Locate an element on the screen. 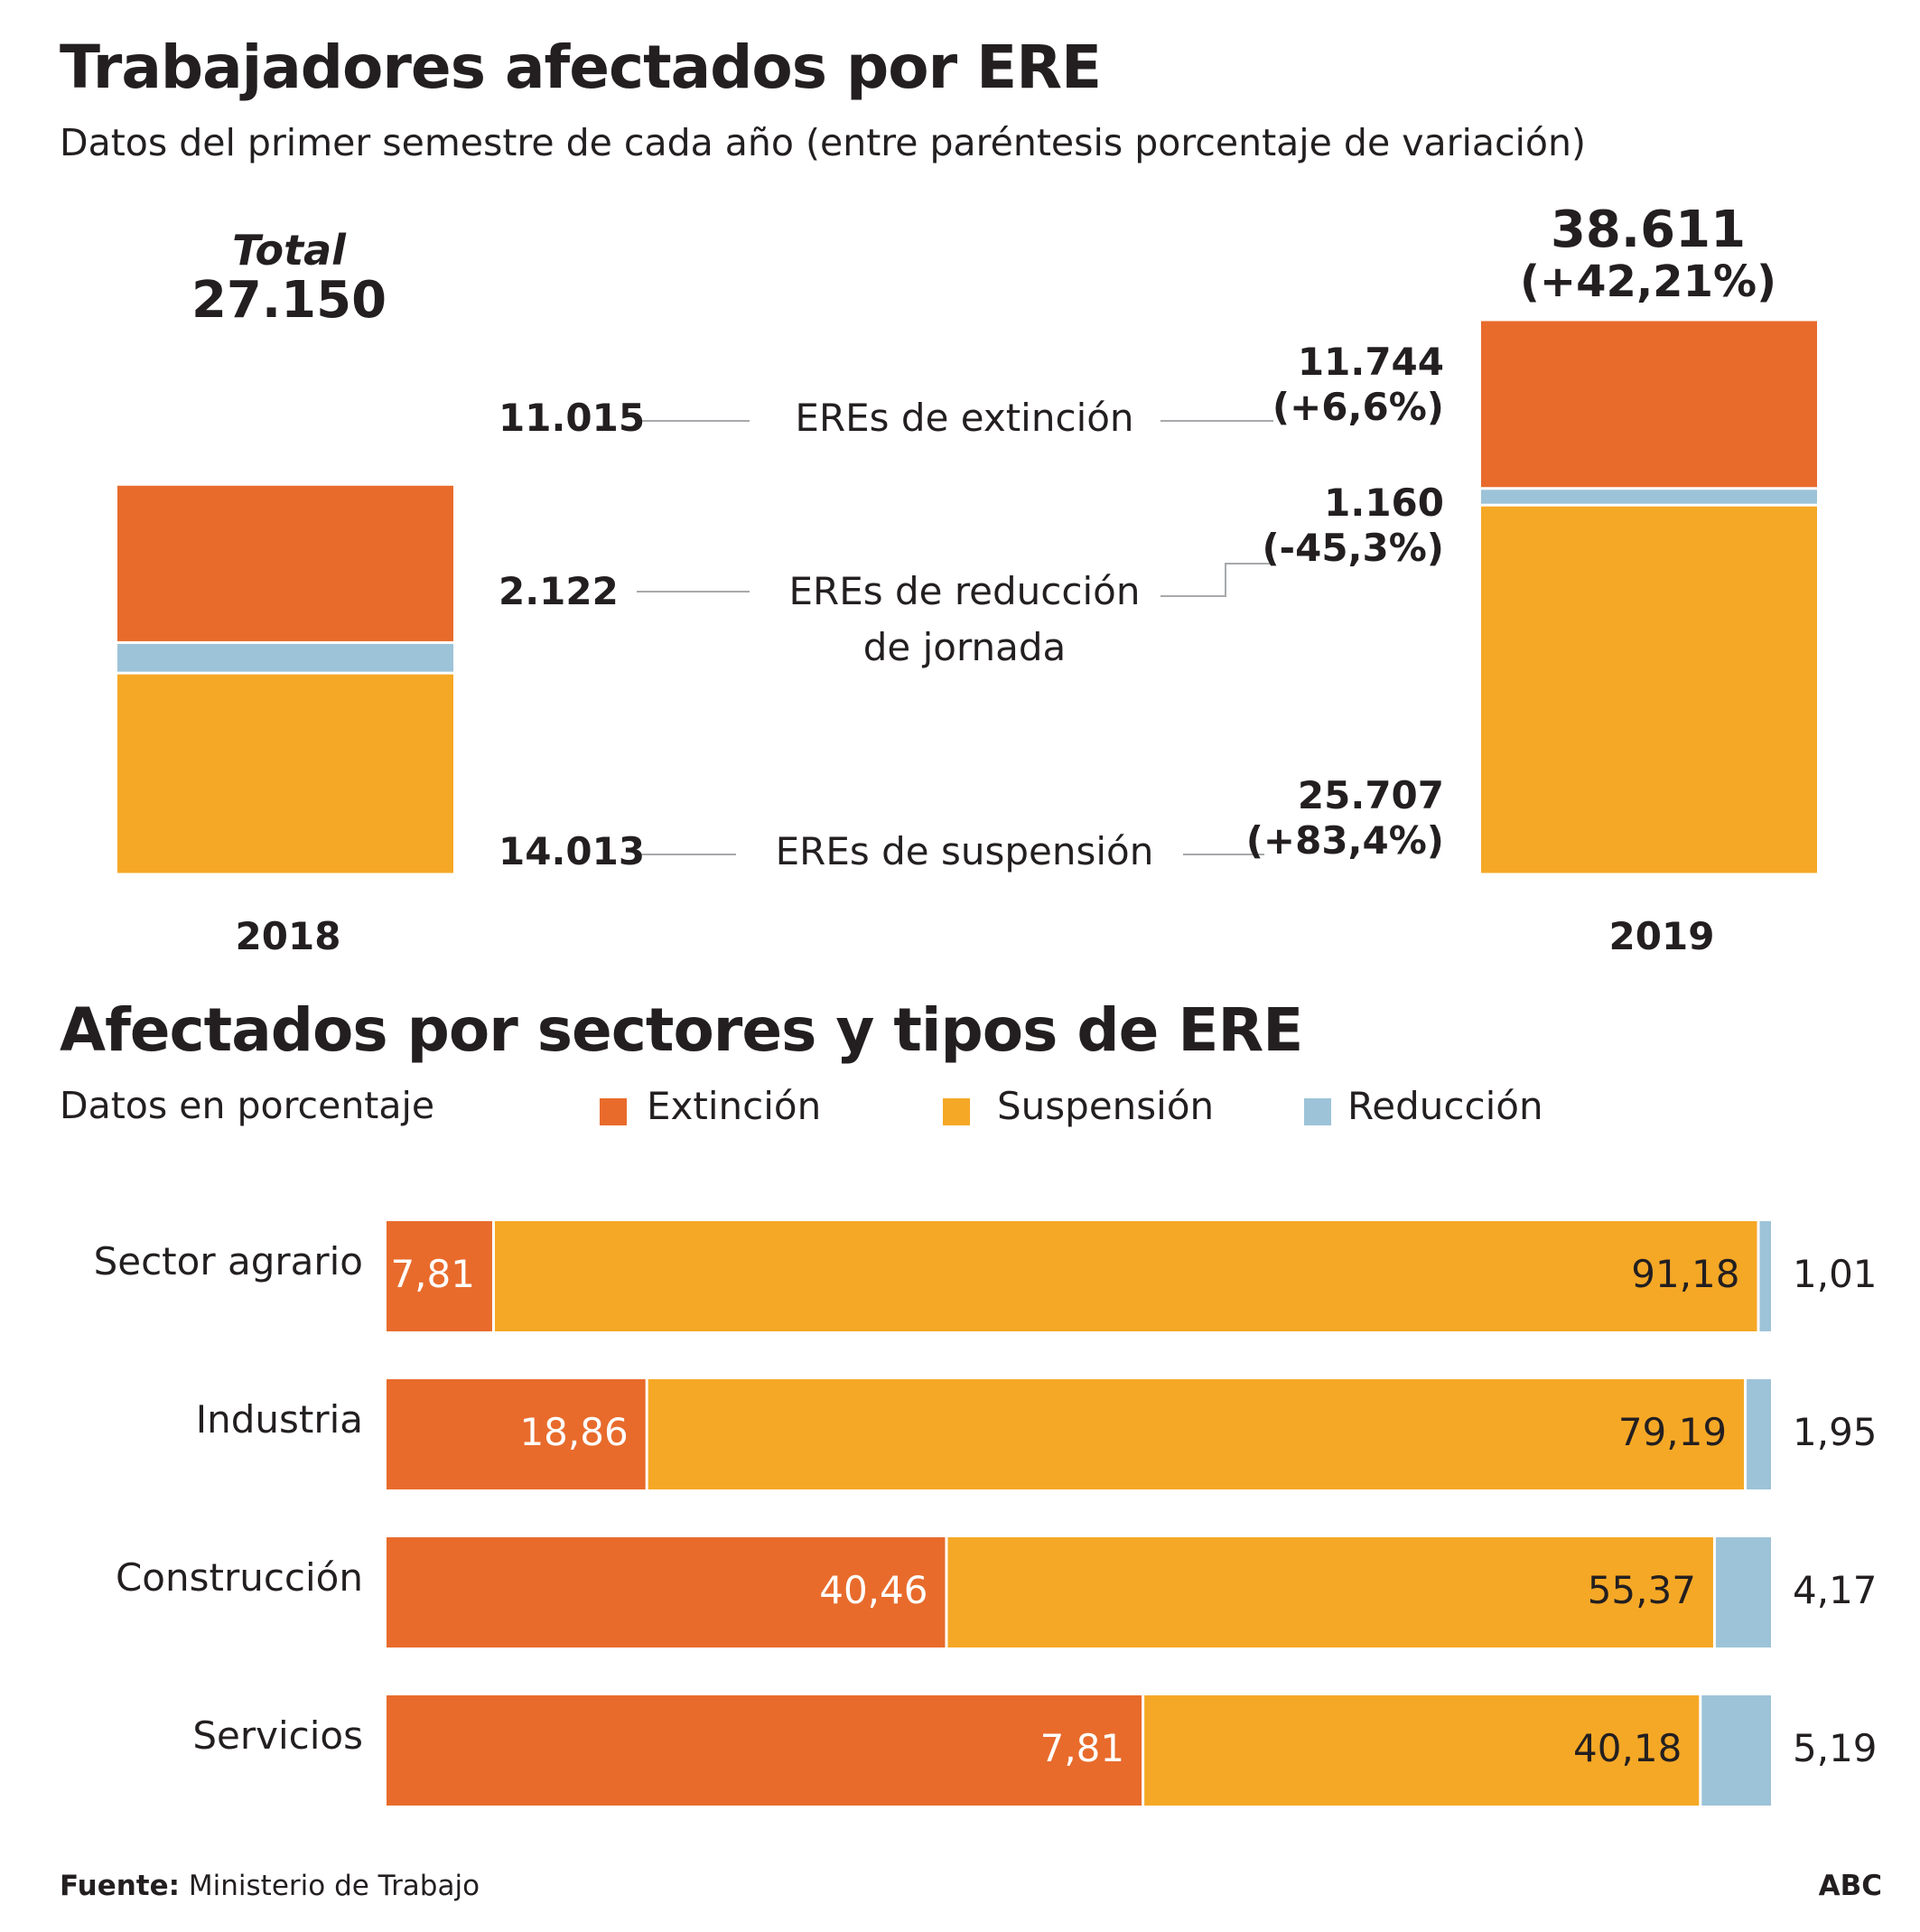 The height and width of the screenshot is (1932, 1920). legend-label-reduccion: Reducción is located at coordinates (1445, 1106).